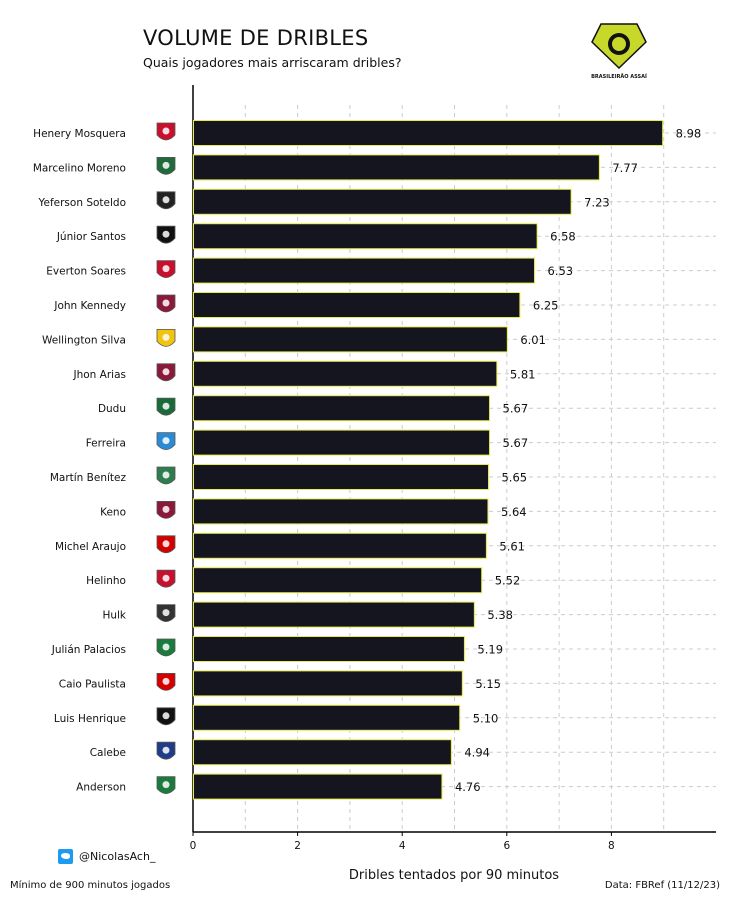 The image size is (730, 900). Describe the element at coordinates (100, 375) in the screenshot. I see `player-name-label: Jhon Arias` at that location.